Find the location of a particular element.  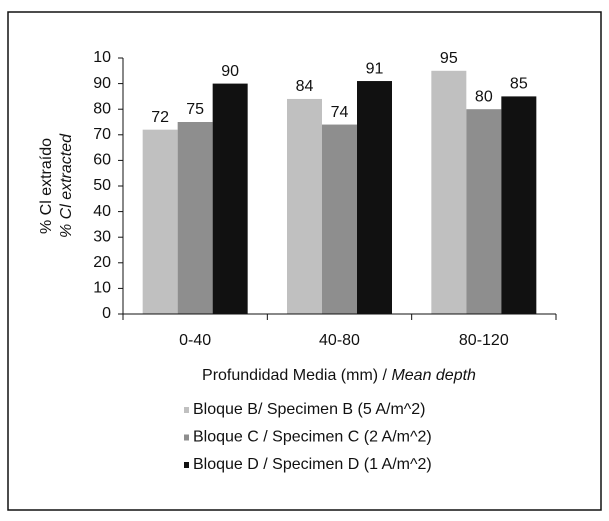

y-tick-label: 80 is located at coordinates (102, 108).